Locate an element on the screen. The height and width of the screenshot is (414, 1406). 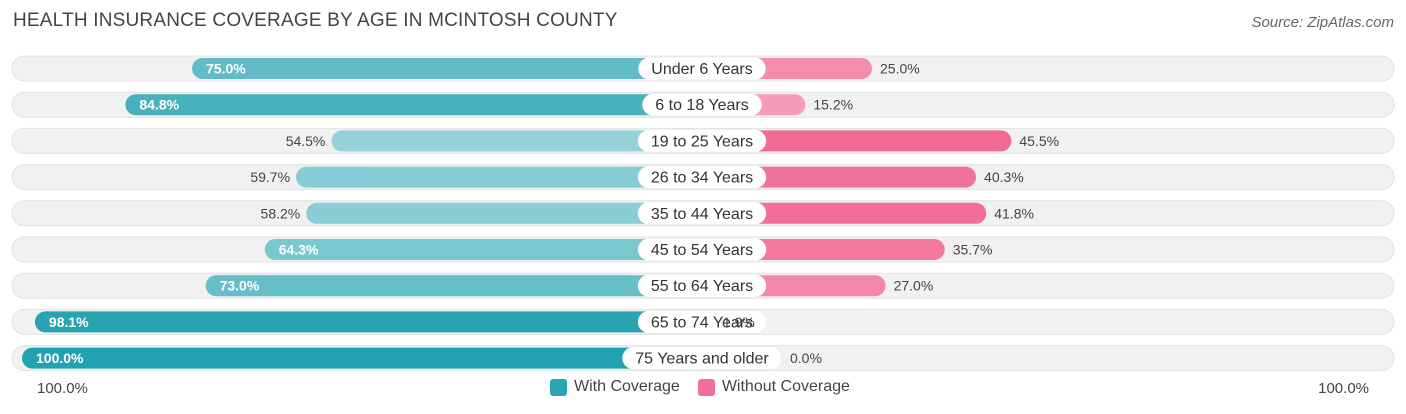
value-with-coverage-75-years-and-older: 100.0% is located at coordinates (60, 358).